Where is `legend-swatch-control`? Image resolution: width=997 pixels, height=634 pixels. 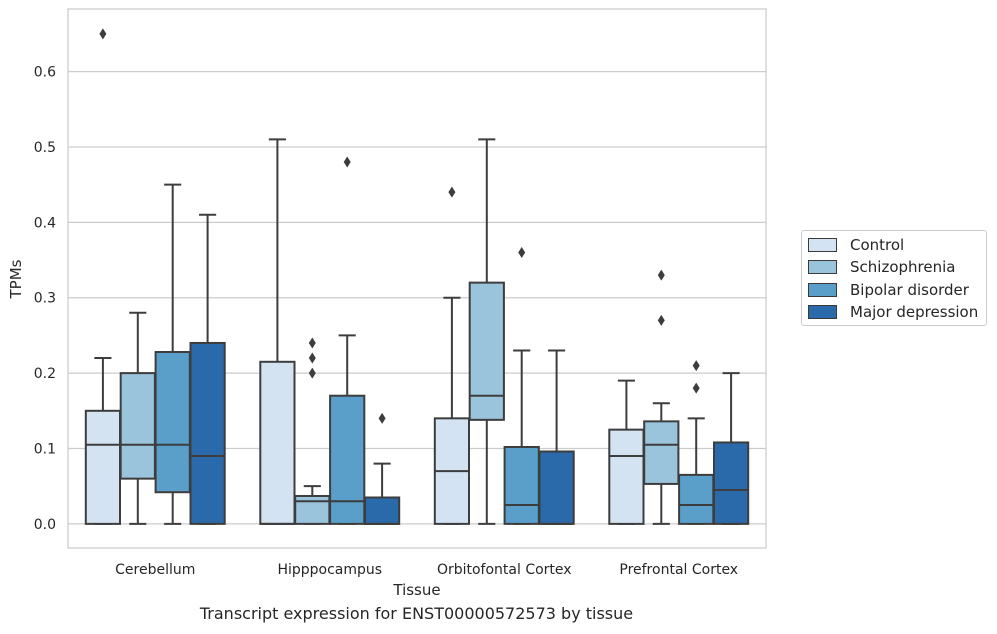 legend-swatch-control is located at coordinates (822, 245).